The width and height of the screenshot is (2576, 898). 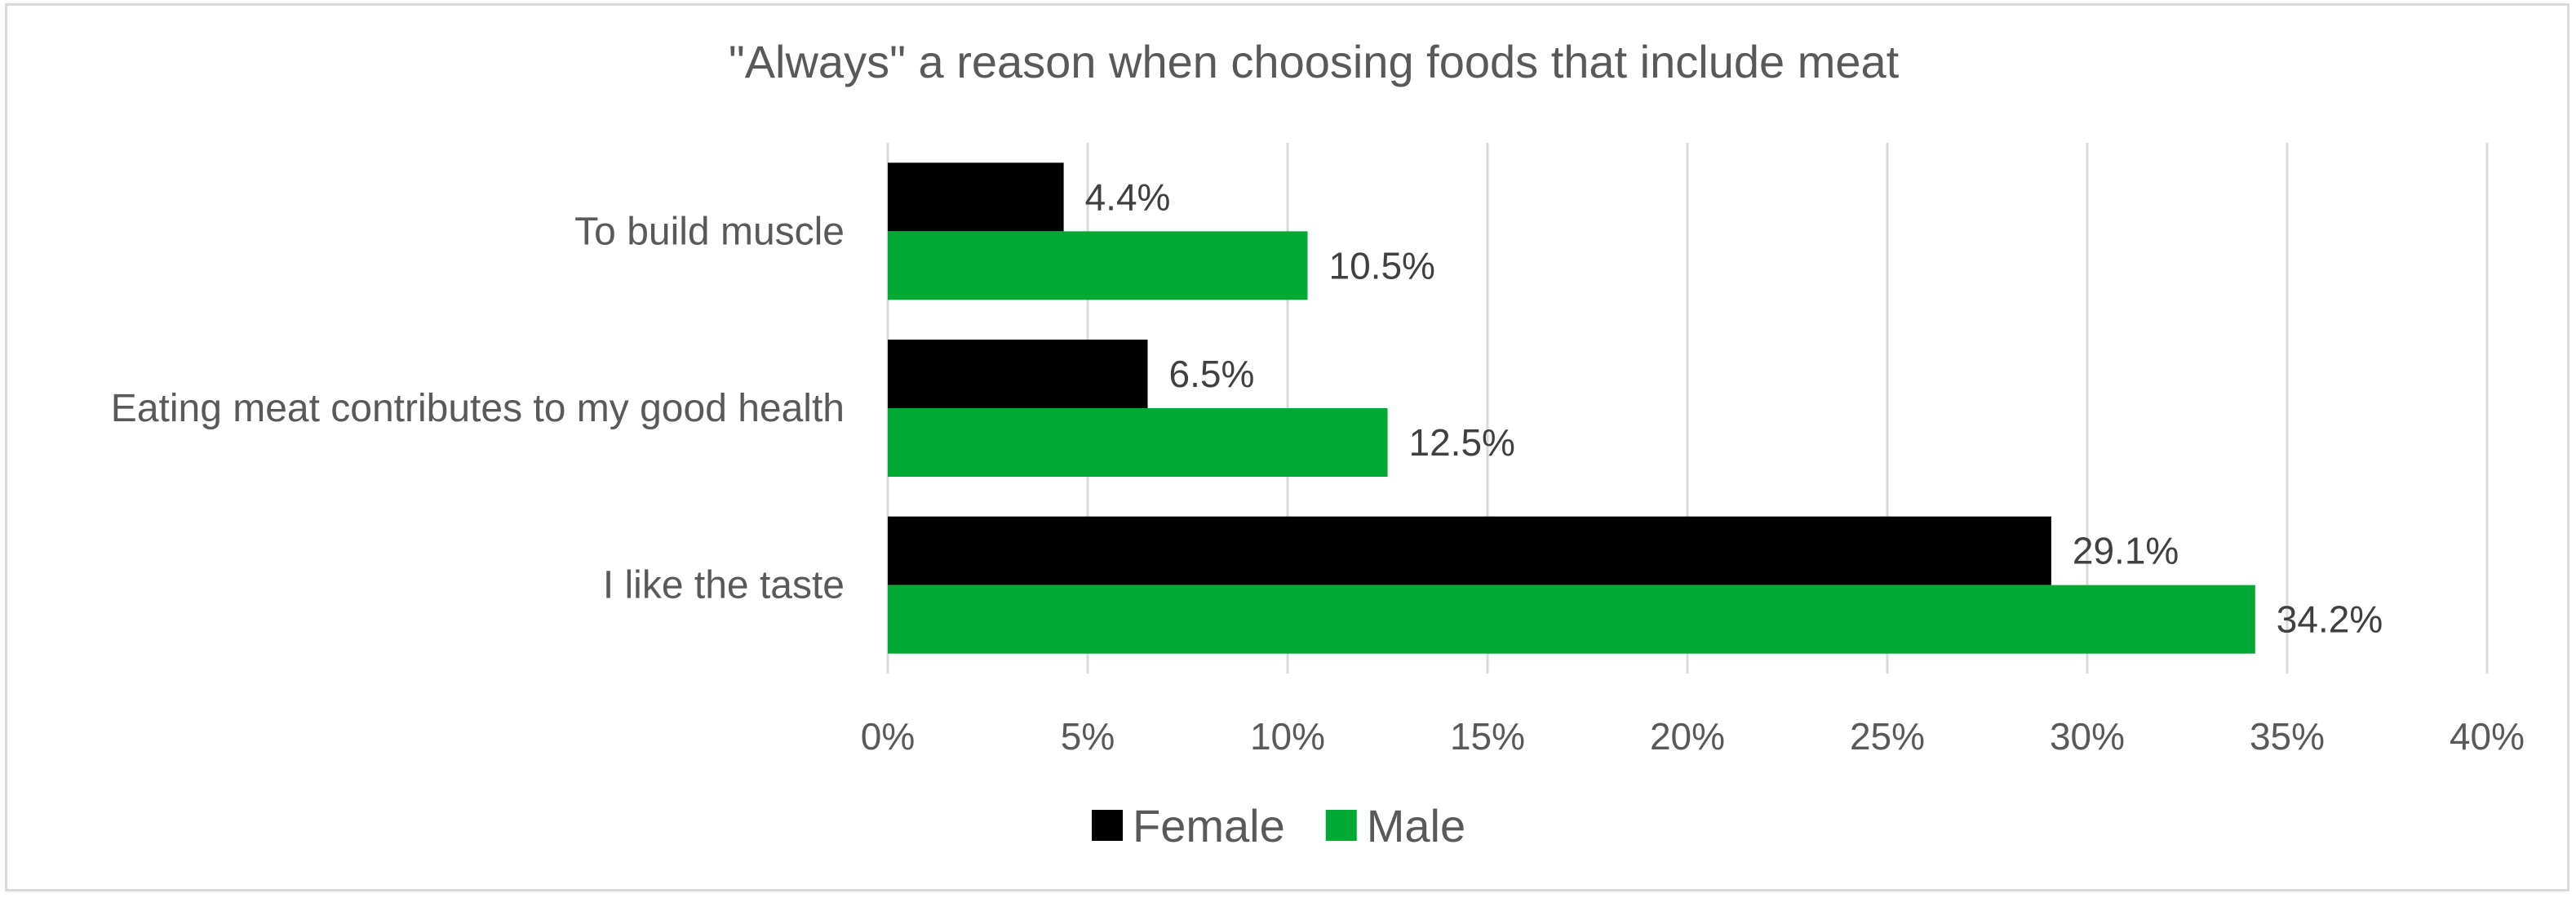 What do you see at coordinates (1212, 374) in the screenshot?
I see `data-label: 6.5%` at bounding box center [1212, 374].